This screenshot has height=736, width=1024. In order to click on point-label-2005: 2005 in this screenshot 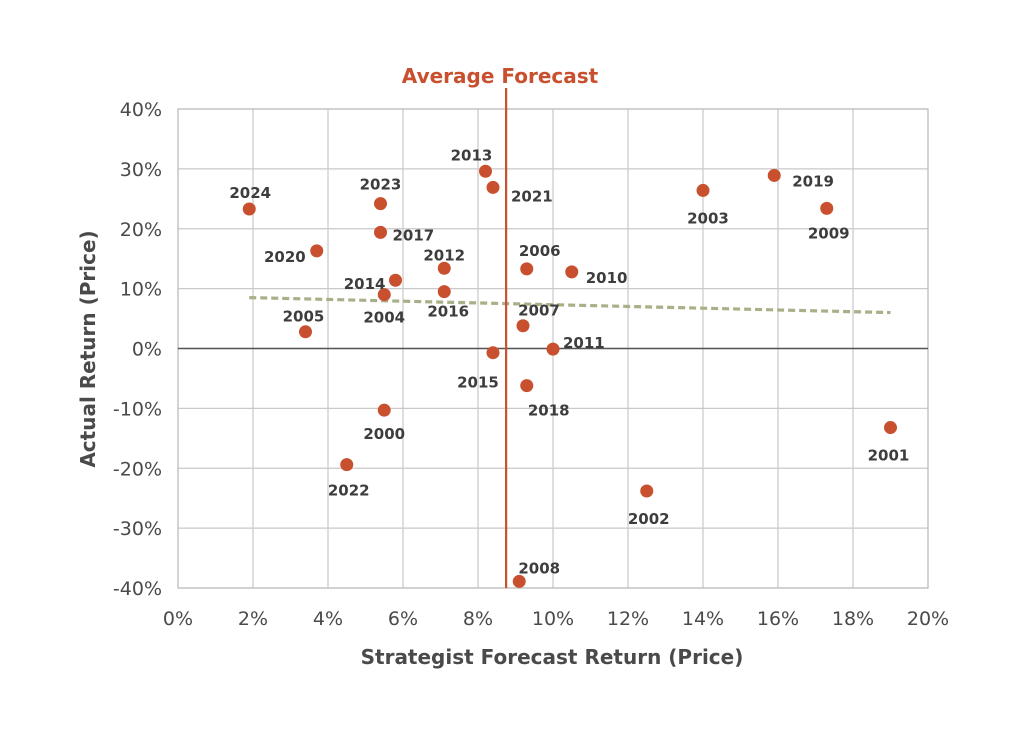, I will do `click(304, 317)`.